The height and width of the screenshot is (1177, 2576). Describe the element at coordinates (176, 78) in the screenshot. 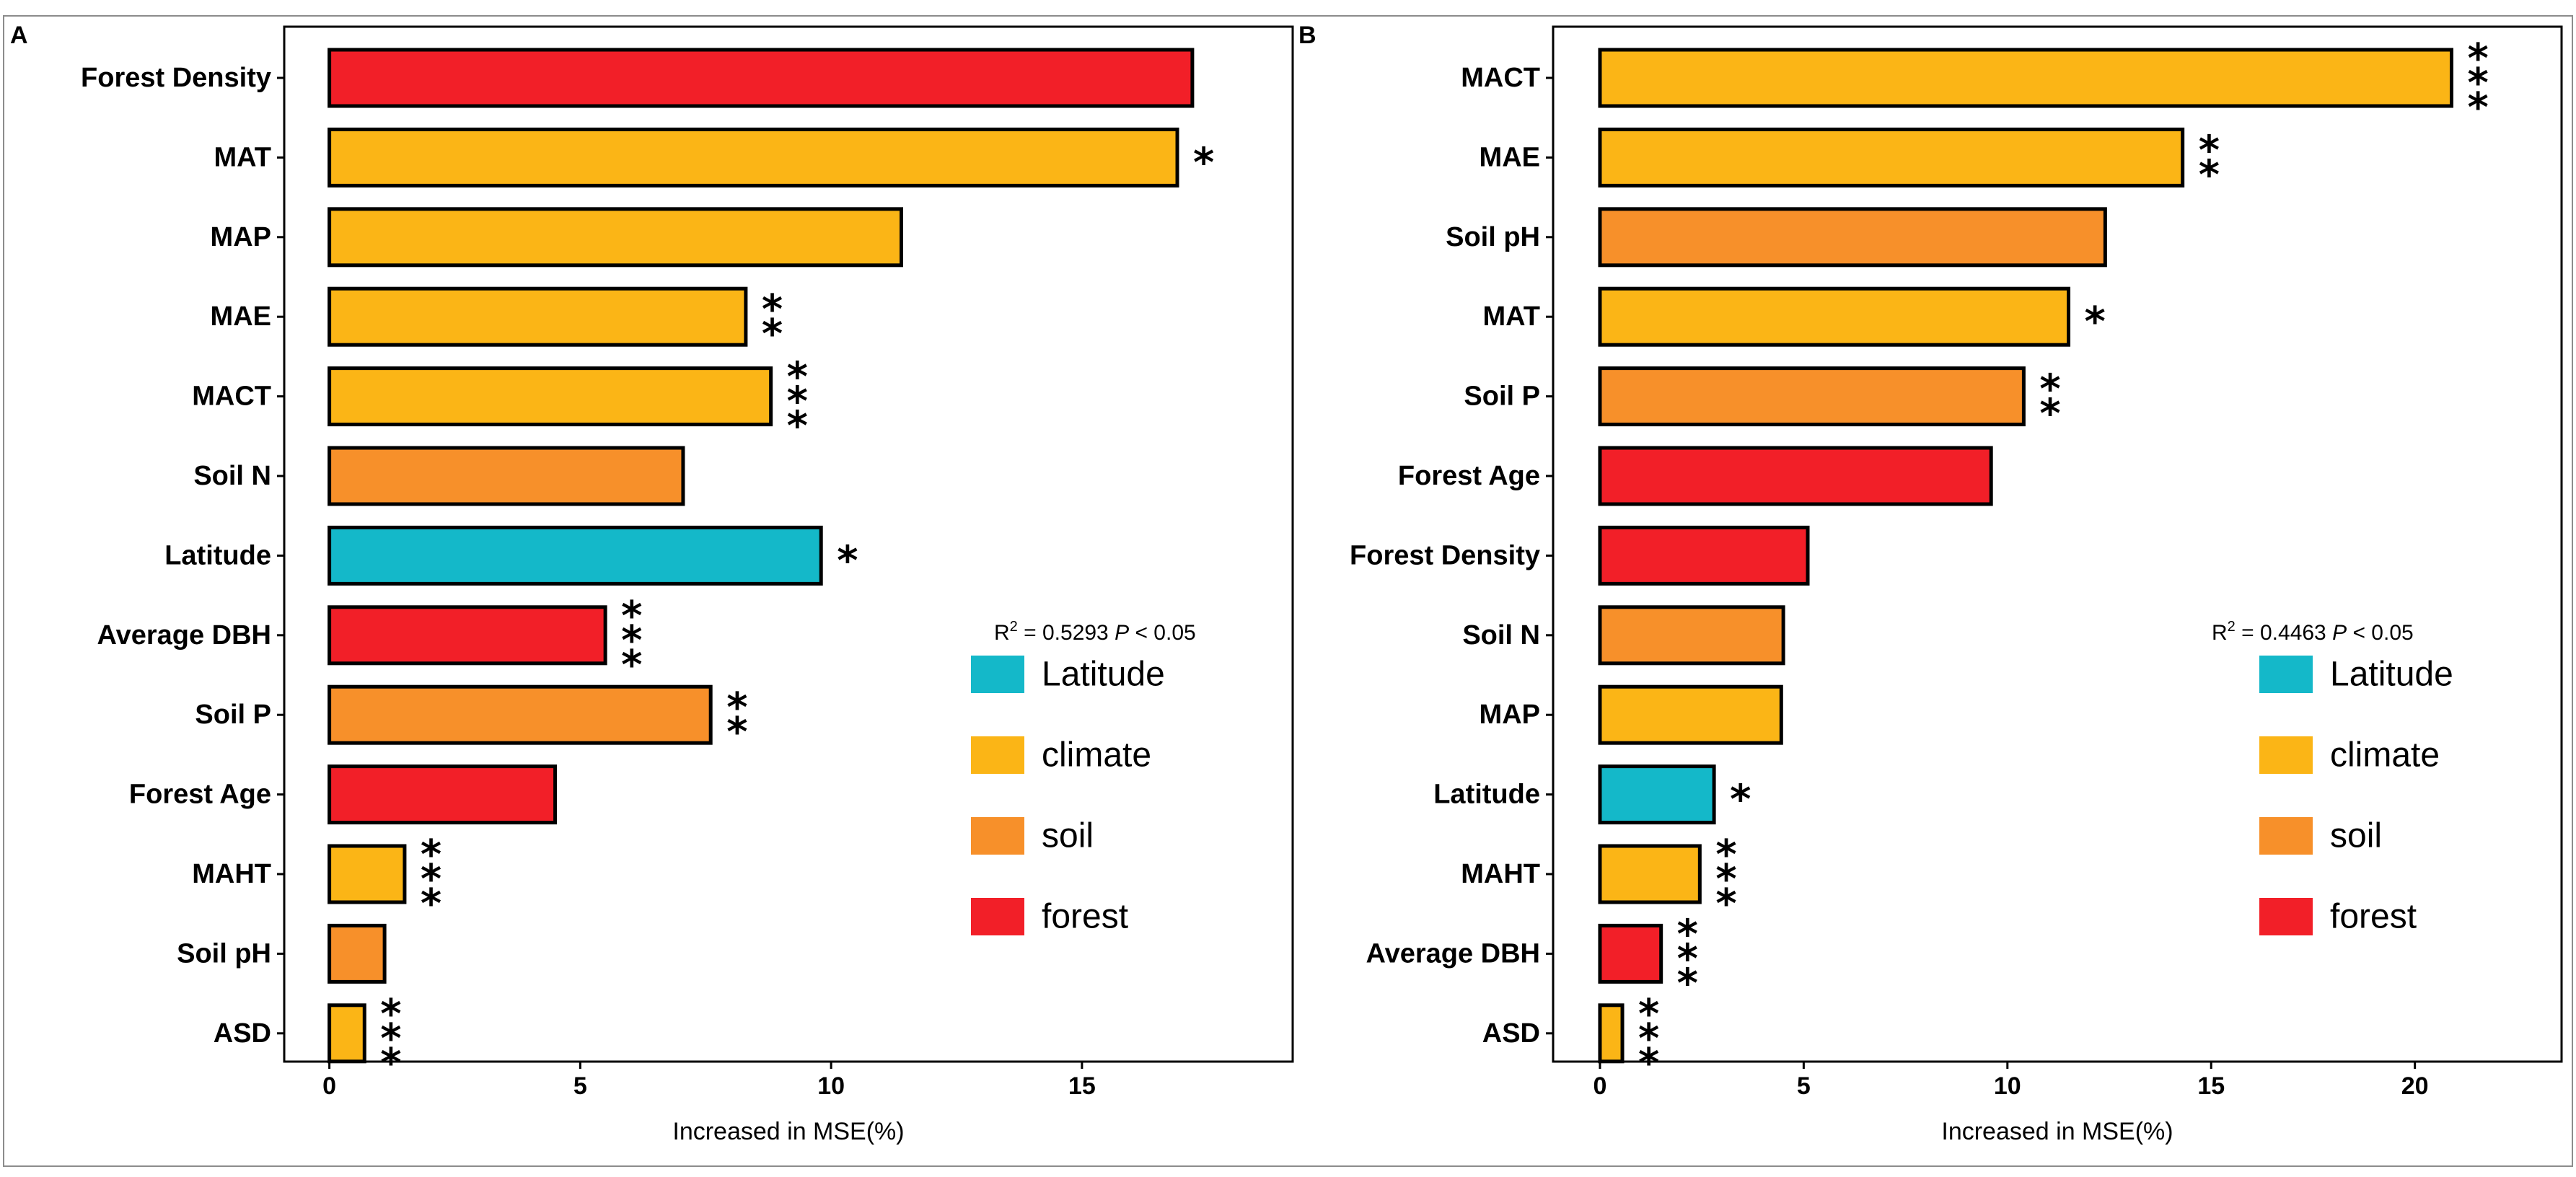

I see `category-label: Forest Density` at that location.